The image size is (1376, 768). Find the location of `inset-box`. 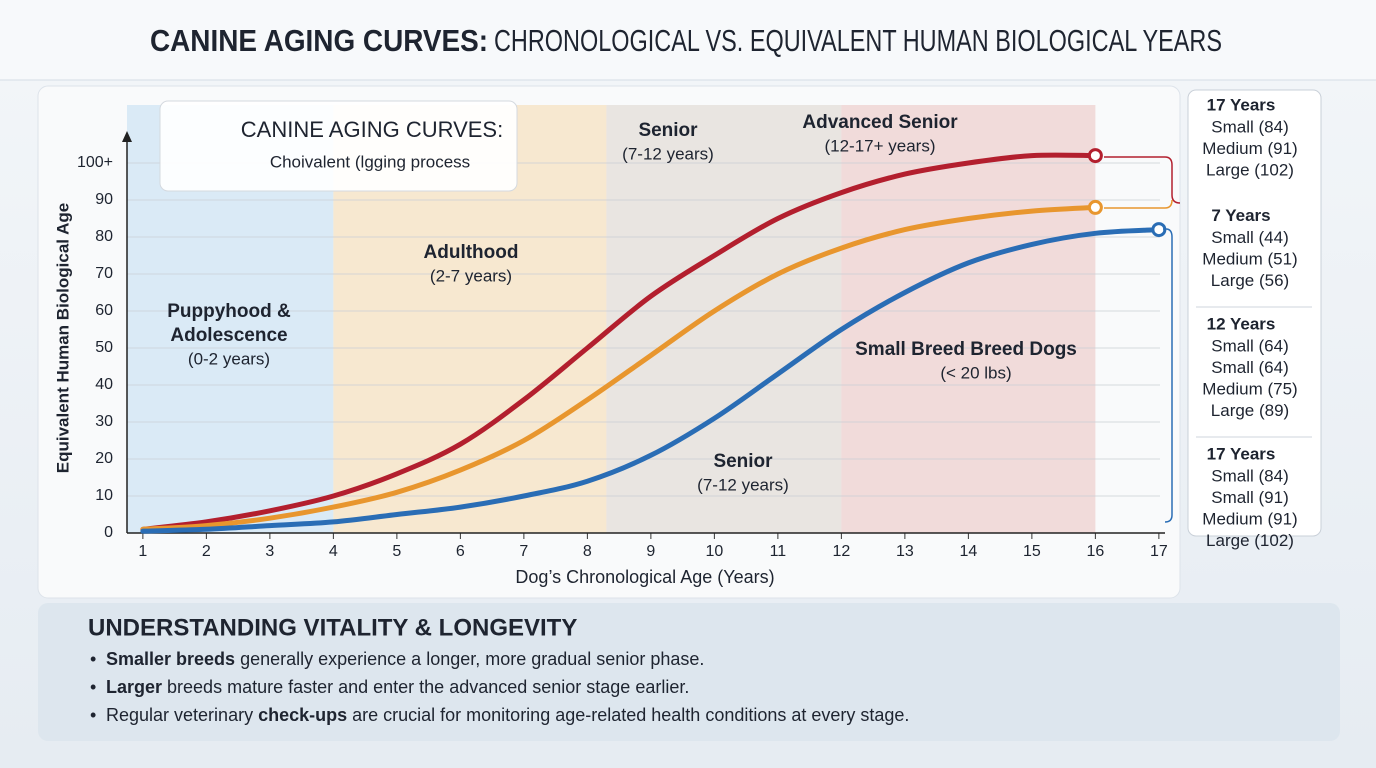

inset-box is located at coordinates (338, 146).